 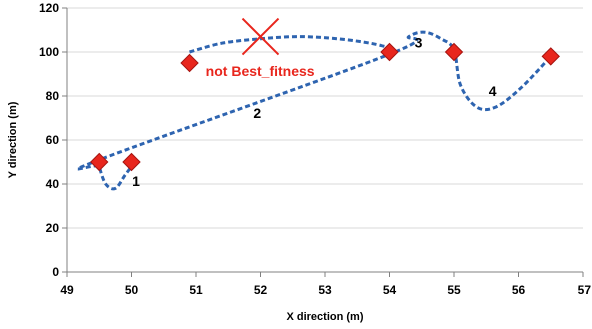 I want to click on y-tick-label-0: 0, so click(x=55, y=272).